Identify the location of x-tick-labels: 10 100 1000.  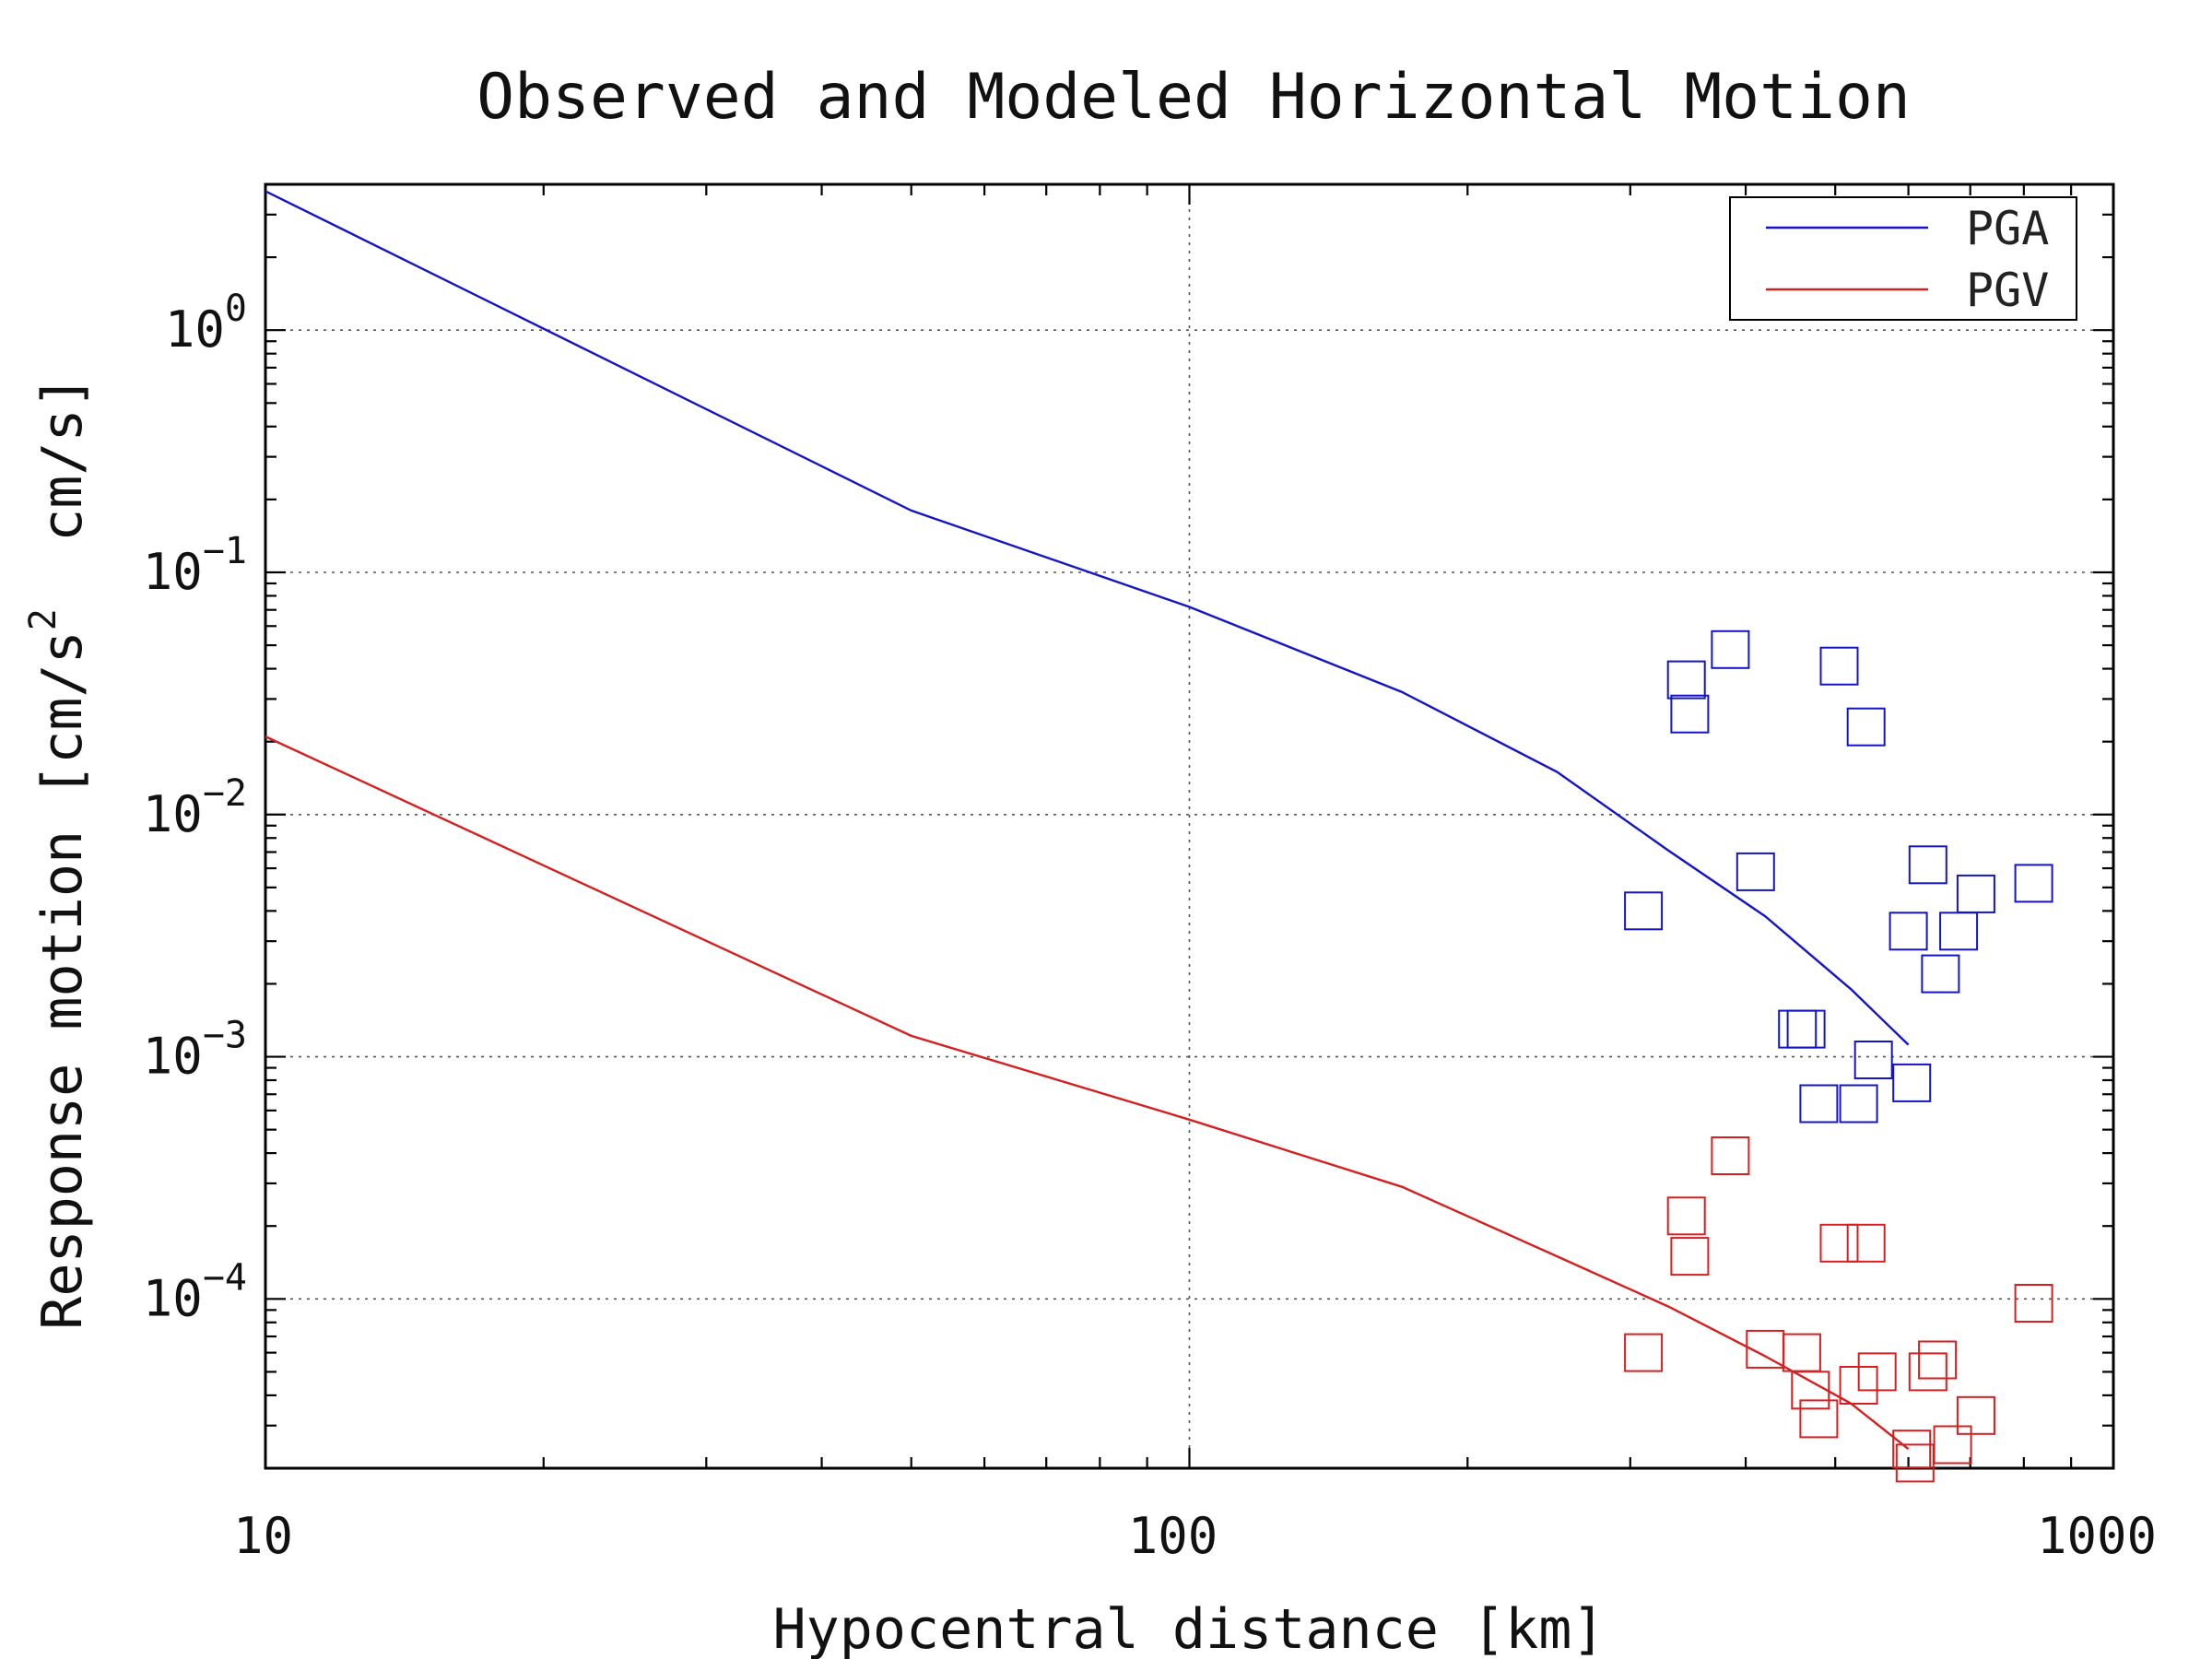
(1195, 1536).